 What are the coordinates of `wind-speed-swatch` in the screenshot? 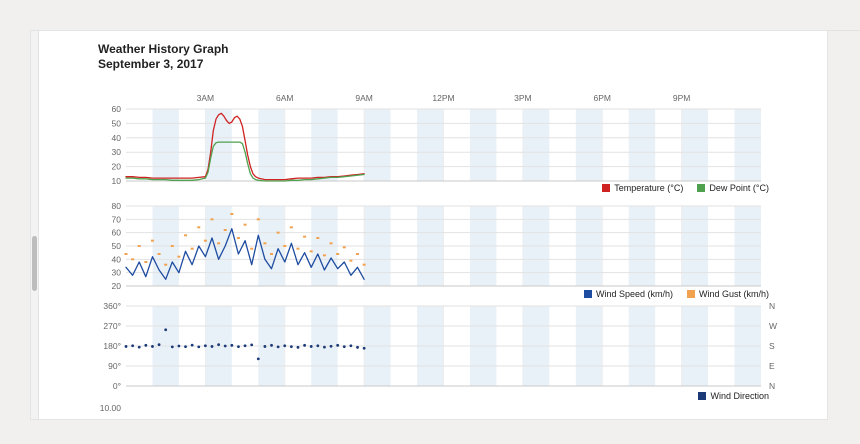 It's located at (587, 294).